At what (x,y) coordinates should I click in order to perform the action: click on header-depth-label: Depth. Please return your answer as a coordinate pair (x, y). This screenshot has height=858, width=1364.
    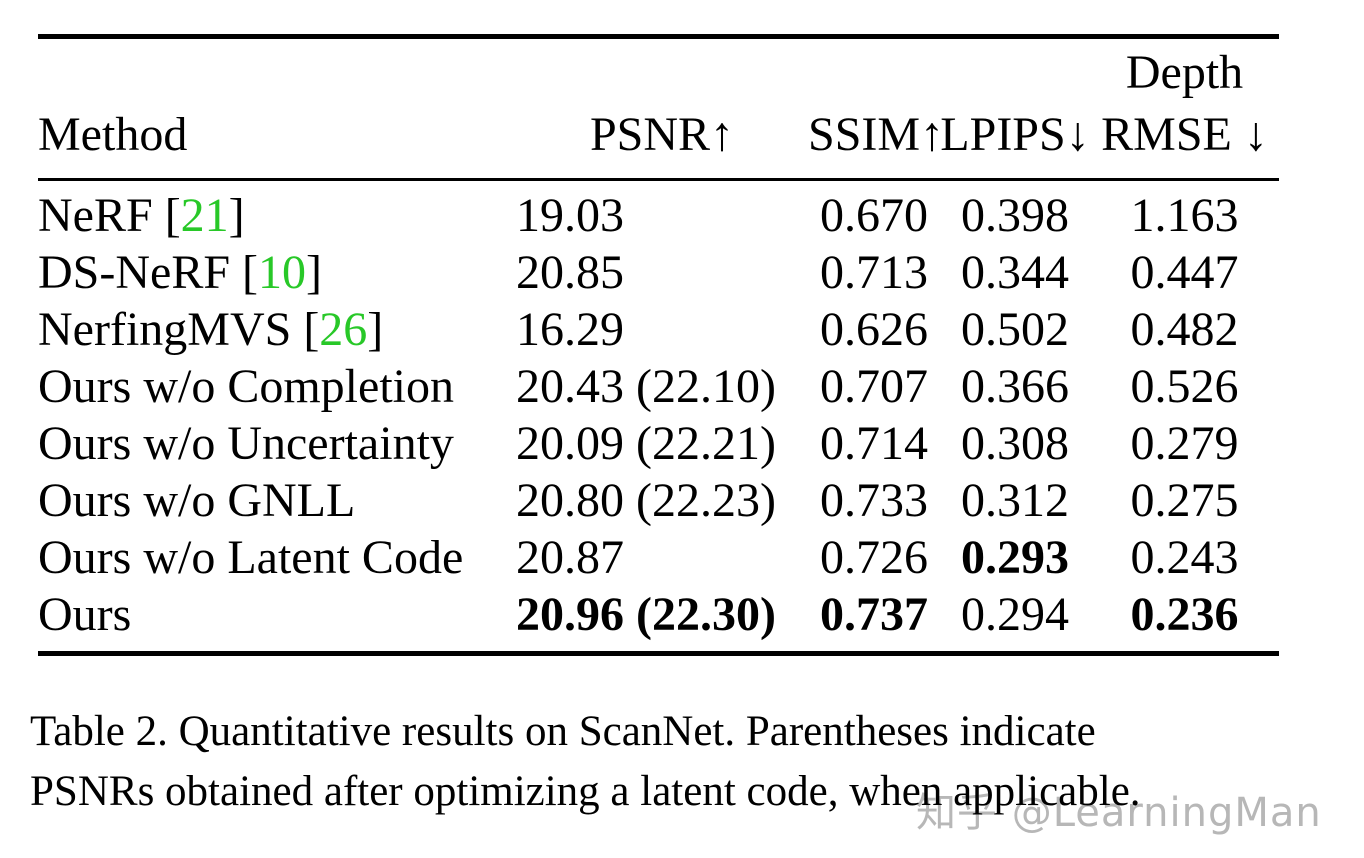
    Looking at the image, I should click on (1184, 72).